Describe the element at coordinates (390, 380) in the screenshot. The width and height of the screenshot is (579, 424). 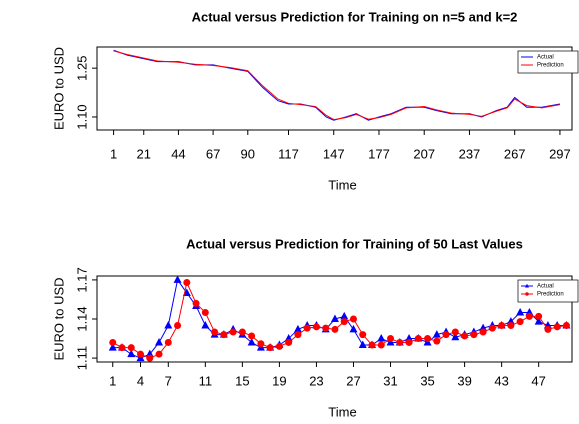
I see `x-tick-label: 31` at that location.